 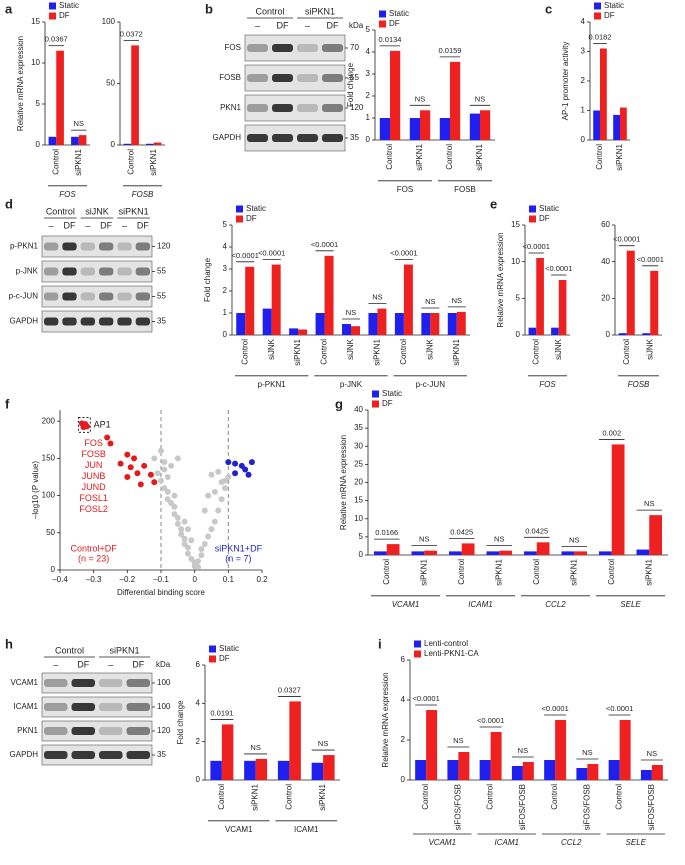 I want to click on blot-row-label: p-JNK, so click(x=27, y=271).